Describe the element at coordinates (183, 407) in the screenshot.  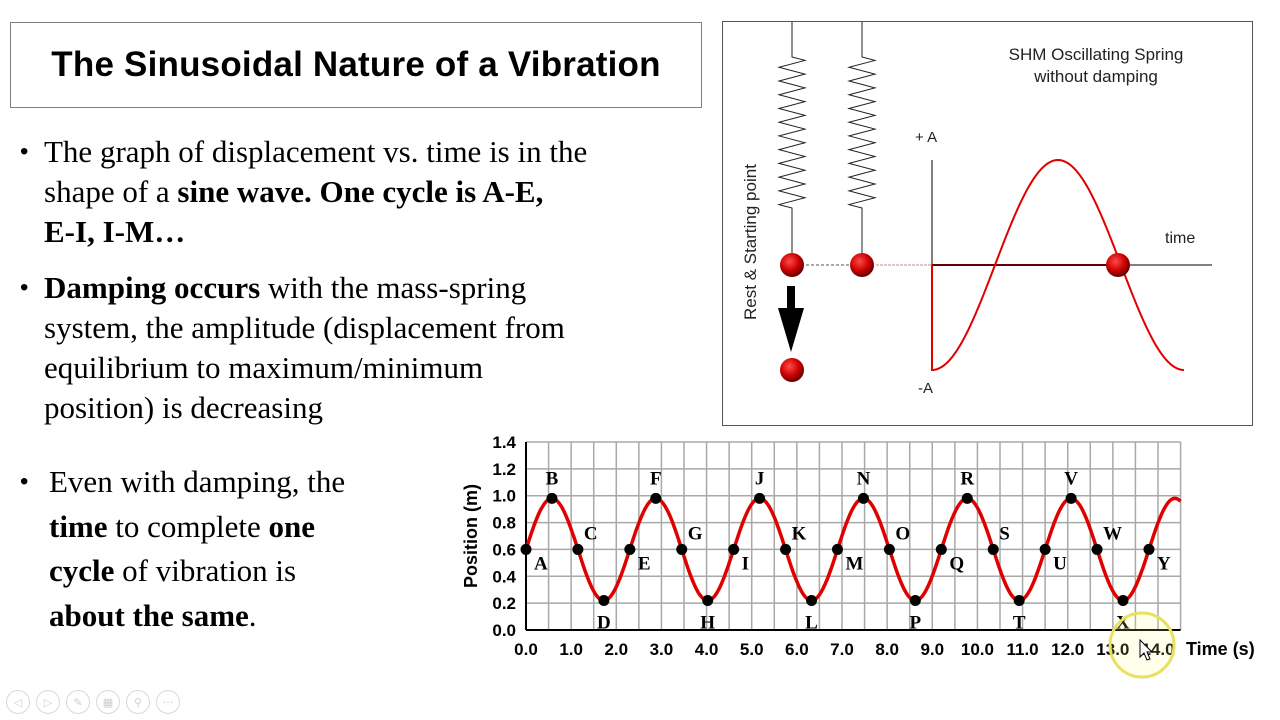
I see `text-run: position) is decreasing` at that location.